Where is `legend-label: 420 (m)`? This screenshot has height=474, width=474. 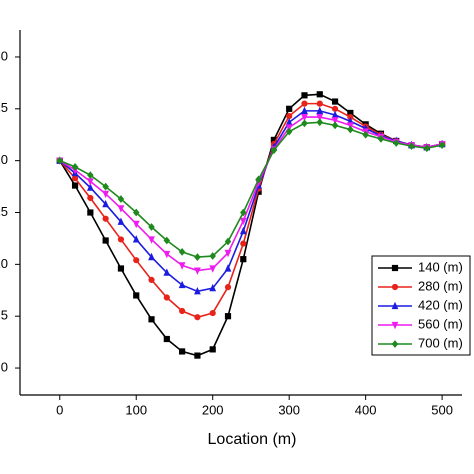
legend-label: 420 (m) is located at coordinates (440, 304).